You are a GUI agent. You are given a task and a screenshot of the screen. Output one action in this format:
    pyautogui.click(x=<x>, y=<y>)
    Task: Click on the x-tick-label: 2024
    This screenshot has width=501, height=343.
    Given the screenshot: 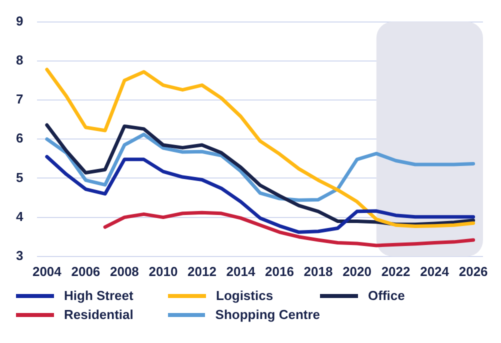 What is the action you would take?
    pyautogui.click(x=435, y=271)
    